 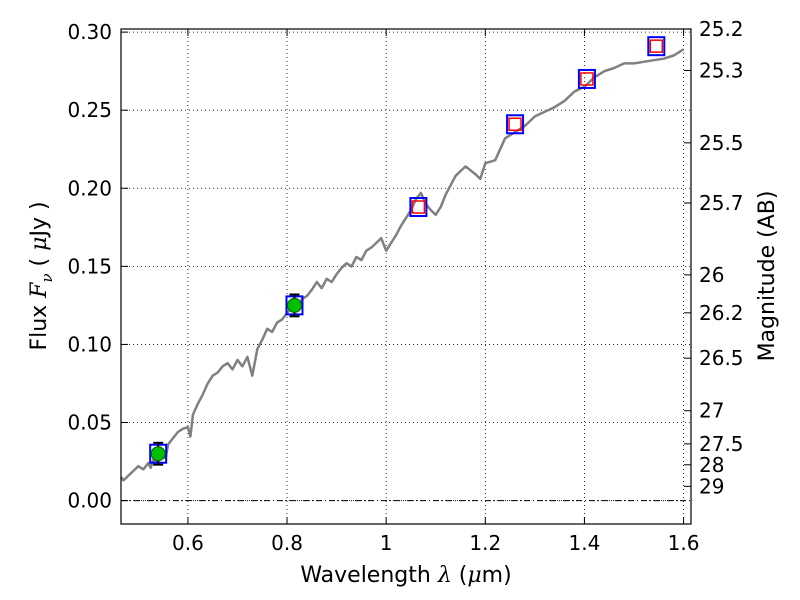 I want to click on mag-tick-label: 27, so click(x=711, y=411).